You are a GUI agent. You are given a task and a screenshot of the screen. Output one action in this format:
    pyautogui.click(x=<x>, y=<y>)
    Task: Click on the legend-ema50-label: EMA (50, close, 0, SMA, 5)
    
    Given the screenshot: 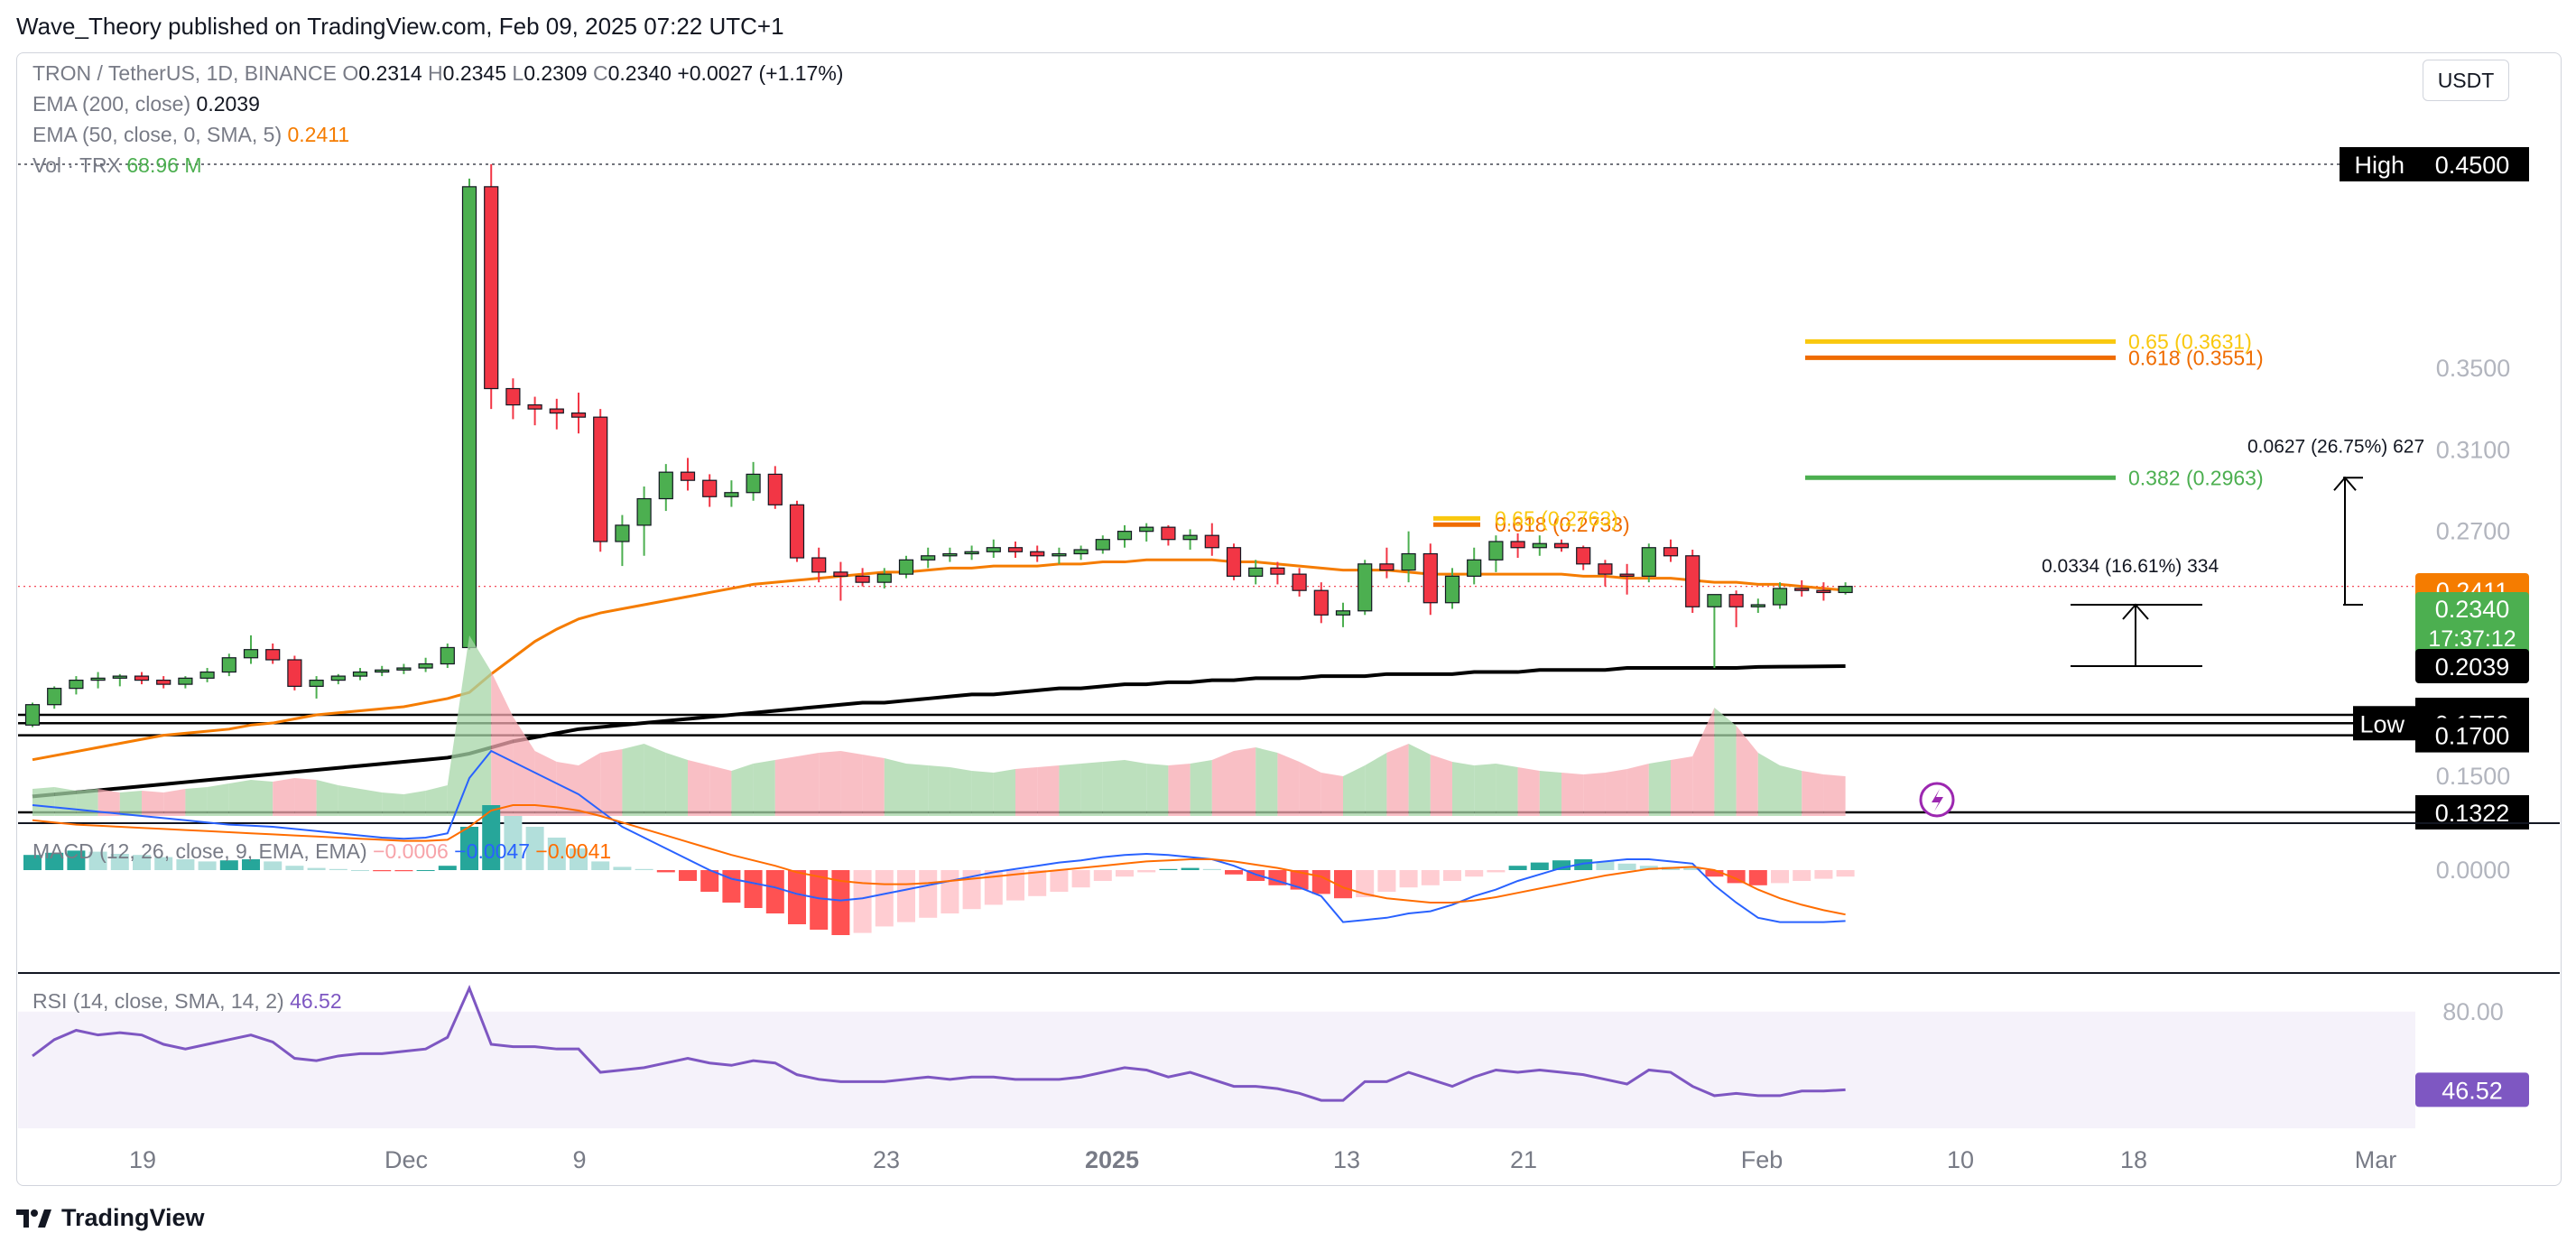 What is the action you would take?
    pyautogui.click(x=157, y=134)
    